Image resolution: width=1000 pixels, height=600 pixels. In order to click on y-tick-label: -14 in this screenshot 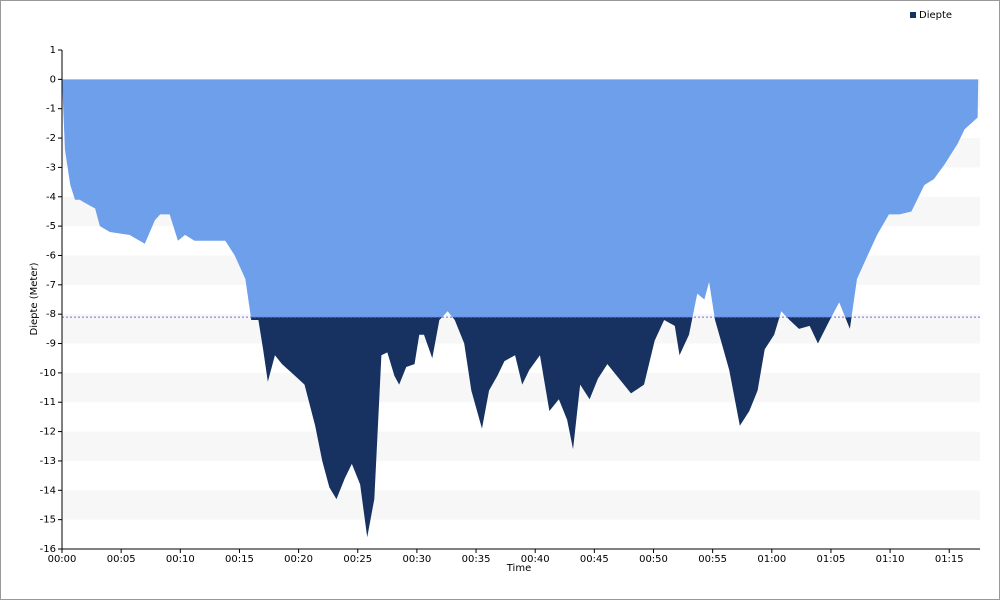, I will do `click(48, 490)`.